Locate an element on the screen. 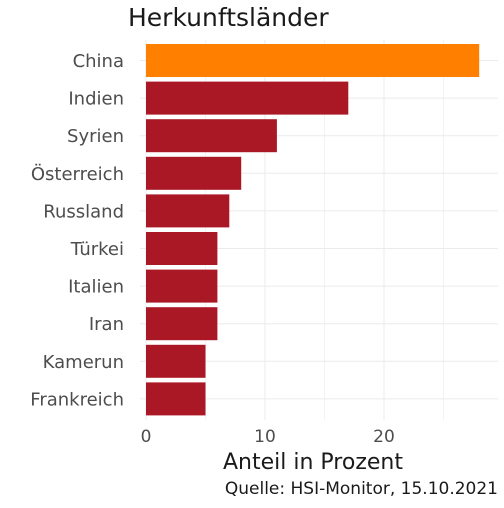 The width and height of the screenshot is (504, 508). category-label: China is located at coordinates (98, 61).